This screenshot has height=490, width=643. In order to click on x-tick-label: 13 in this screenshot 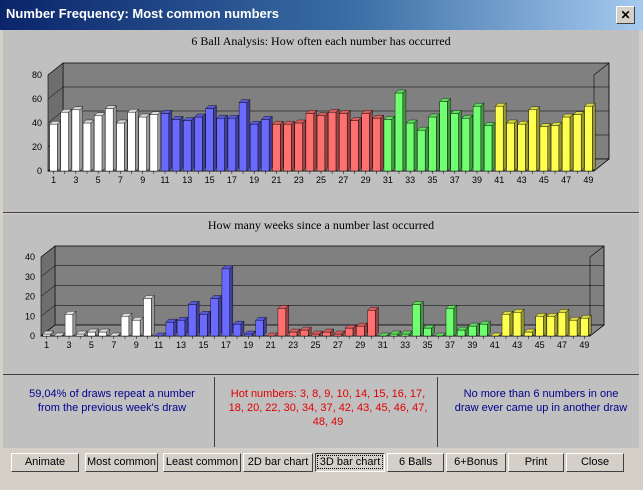, I will do `click(181, 345)`.